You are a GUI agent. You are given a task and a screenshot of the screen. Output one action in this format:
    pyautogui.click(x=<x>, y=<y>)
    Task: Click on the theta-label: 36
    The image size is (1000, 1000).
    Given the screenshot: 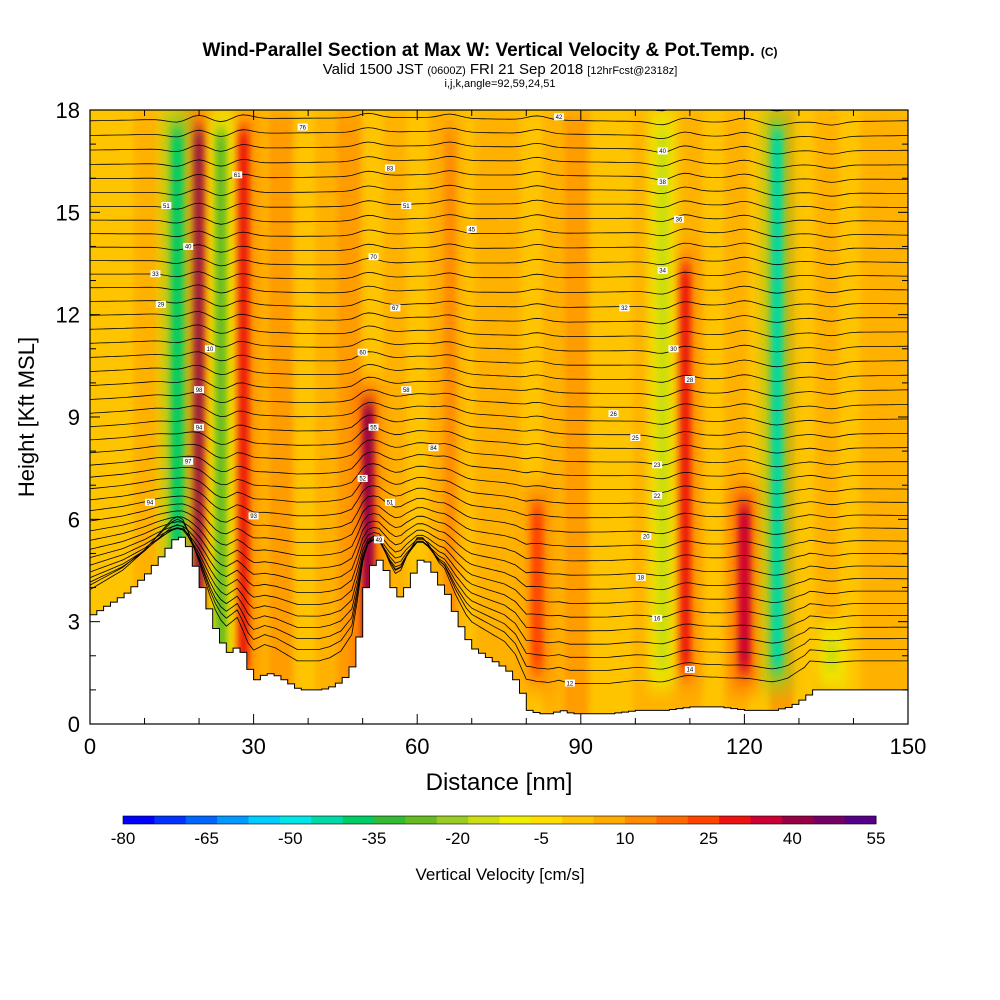 What is the action you would take?
    pyautogui.click(x=678, y=219)
    